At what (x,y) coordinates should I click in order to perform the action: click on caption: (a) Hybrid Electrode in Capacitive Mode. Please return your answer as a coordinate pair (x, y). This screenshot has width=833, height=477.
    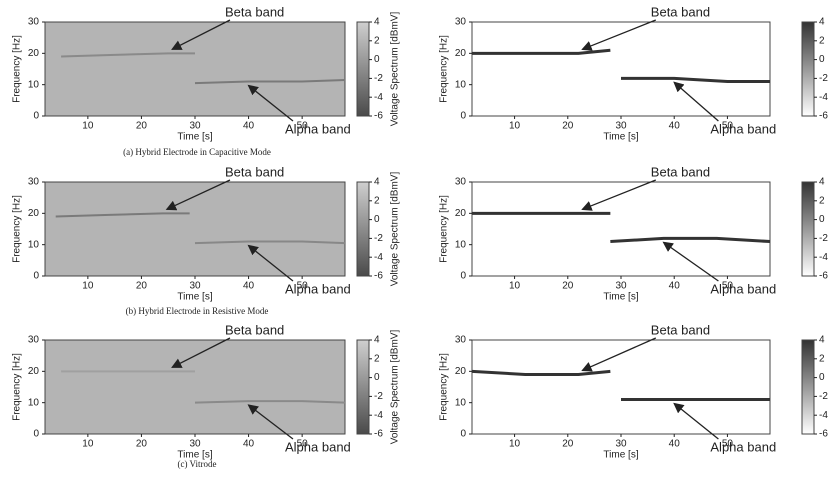
    Looking at the image, I should click on (197, 152).